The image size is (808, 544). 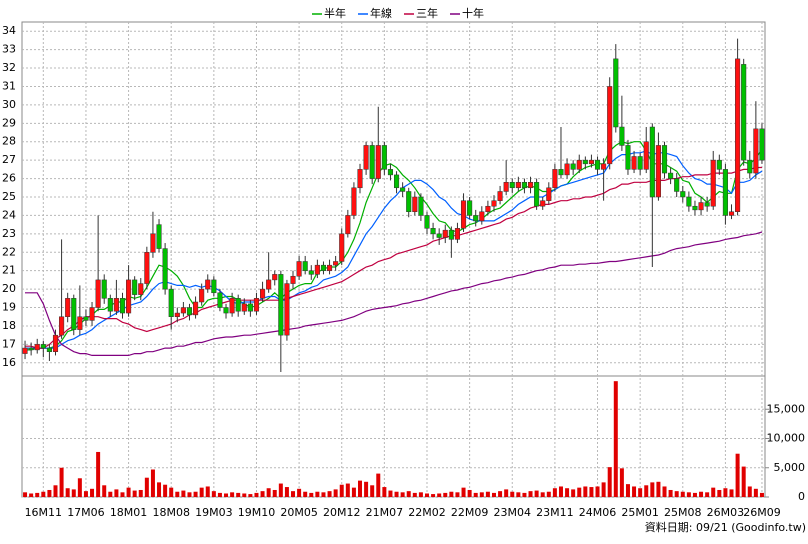 I want to click on y-tick-label: 34, so click(x=9, y=30).